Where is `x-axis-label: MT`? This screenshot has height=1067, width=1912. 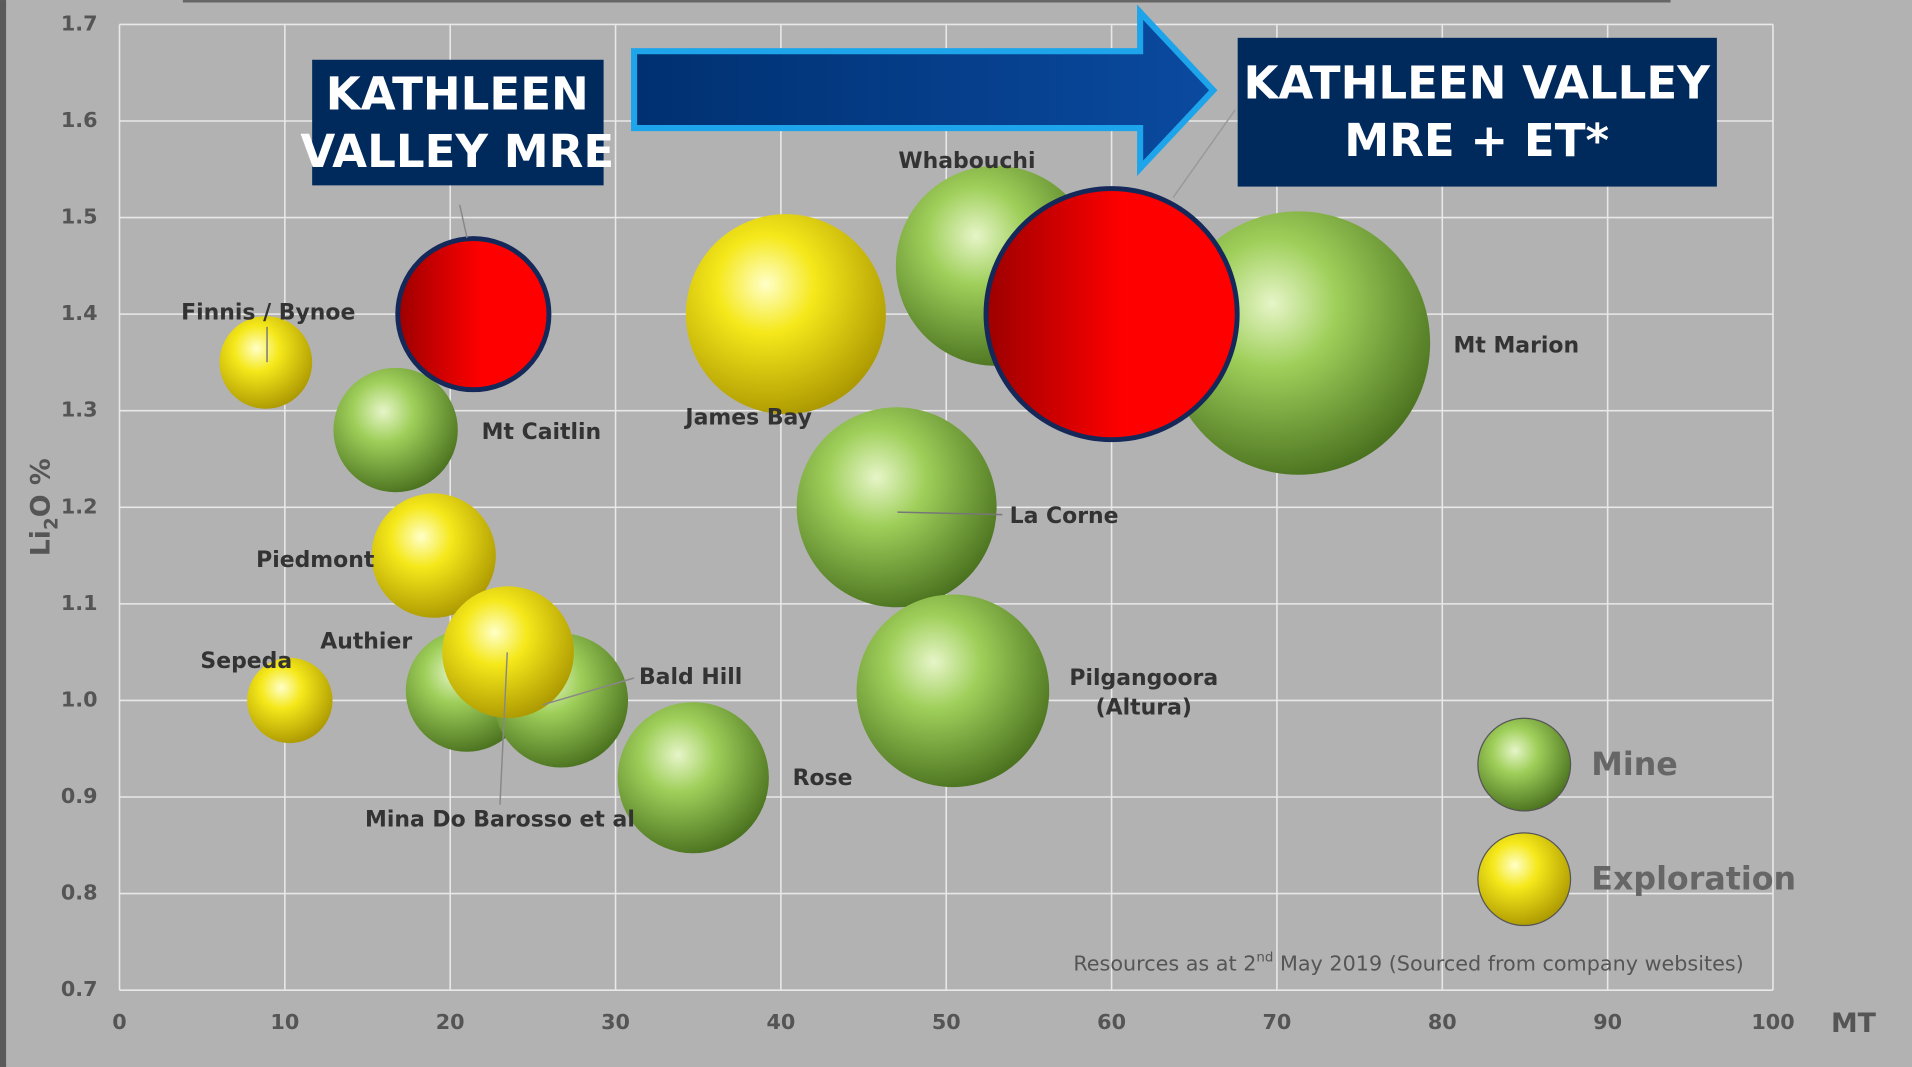 x-axis-label: MT is located at coordinates (1854, 1023).